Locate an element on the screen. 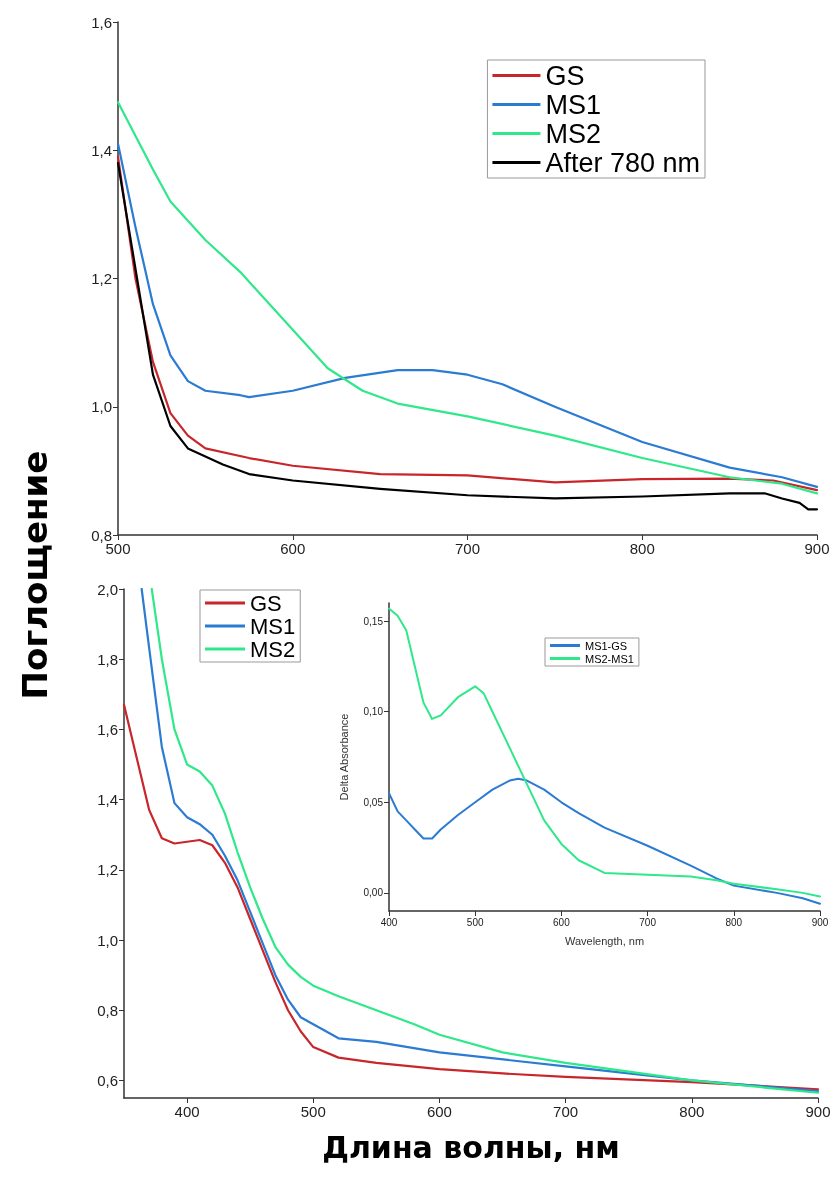 The height and width of the screenshot is (1182, 835). y-tick-label: 0,00 is located at coordinates (373, 893).